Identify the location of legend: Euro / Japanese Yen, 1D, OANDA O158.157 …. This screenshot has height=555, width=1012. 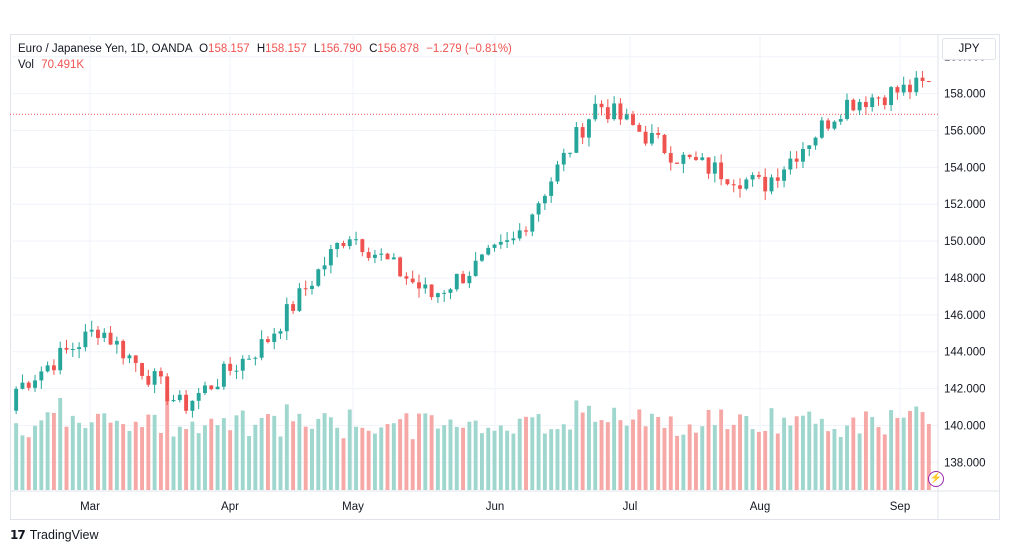
(265, 57).